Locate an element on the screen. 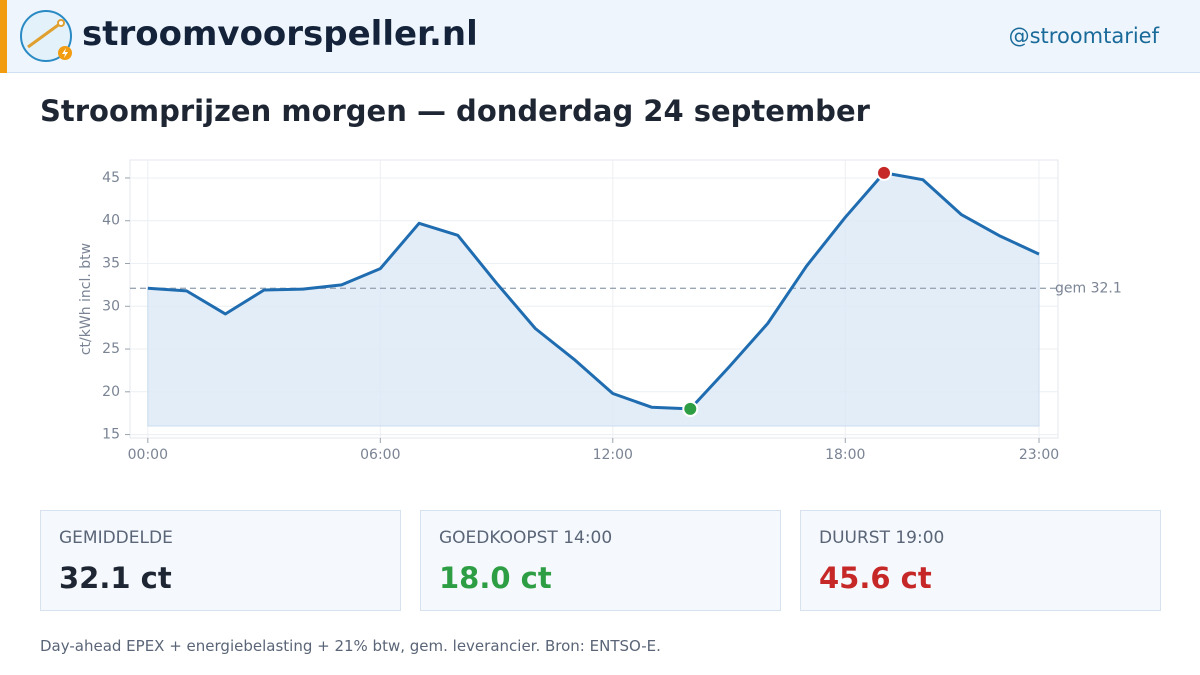 This screenshot has height=675, width=1200. stat-card: GEMIDDELDE 32.1 ct is located at coordinates (220, 560).